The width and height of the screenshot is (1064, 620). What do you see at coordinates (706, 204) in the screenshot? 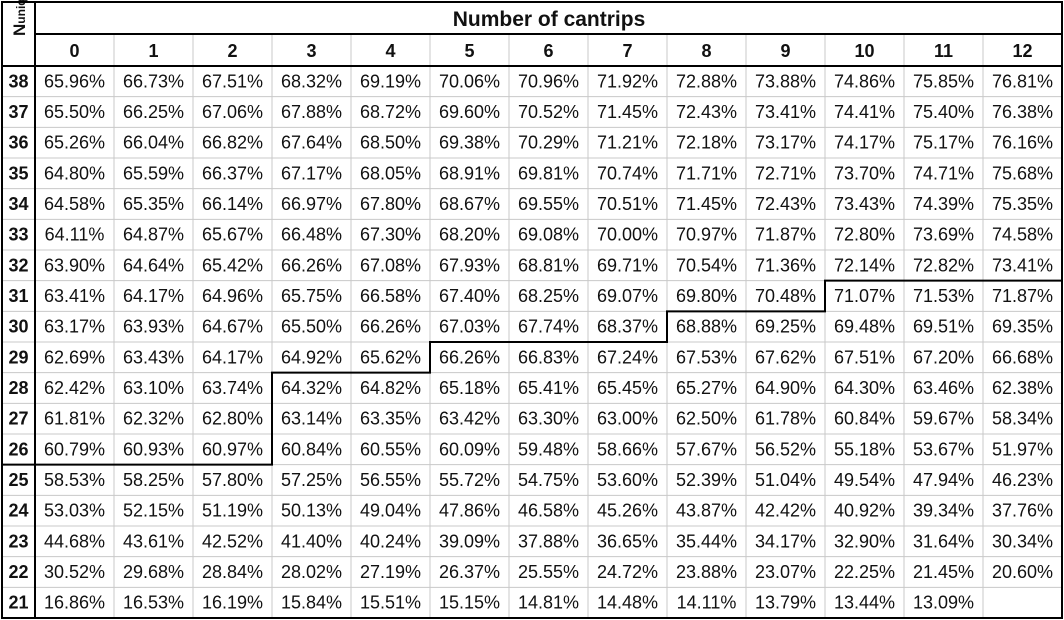
I see `table-cell: 71.45%` at bounding box center [706, 204].